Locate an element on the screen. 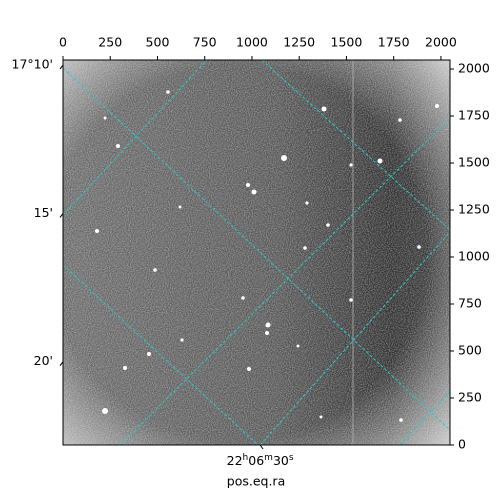  x-tick-label: 1250 is located at coordinates (299, 42).